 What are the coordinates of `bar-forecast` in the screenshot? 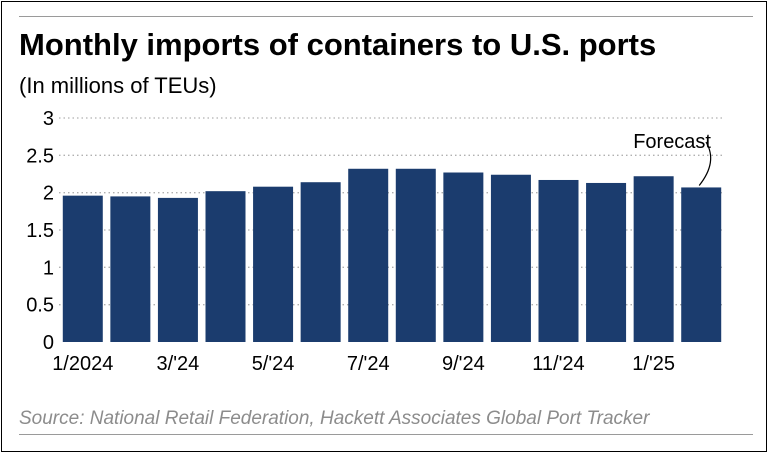 It's located at (701, 264).